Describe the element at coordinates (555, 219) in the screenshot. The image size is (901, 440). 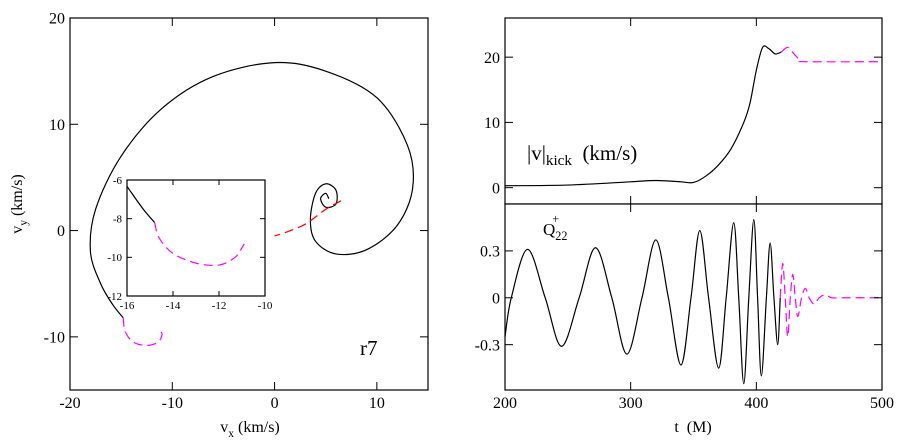
I see `label-part: +` at that location.